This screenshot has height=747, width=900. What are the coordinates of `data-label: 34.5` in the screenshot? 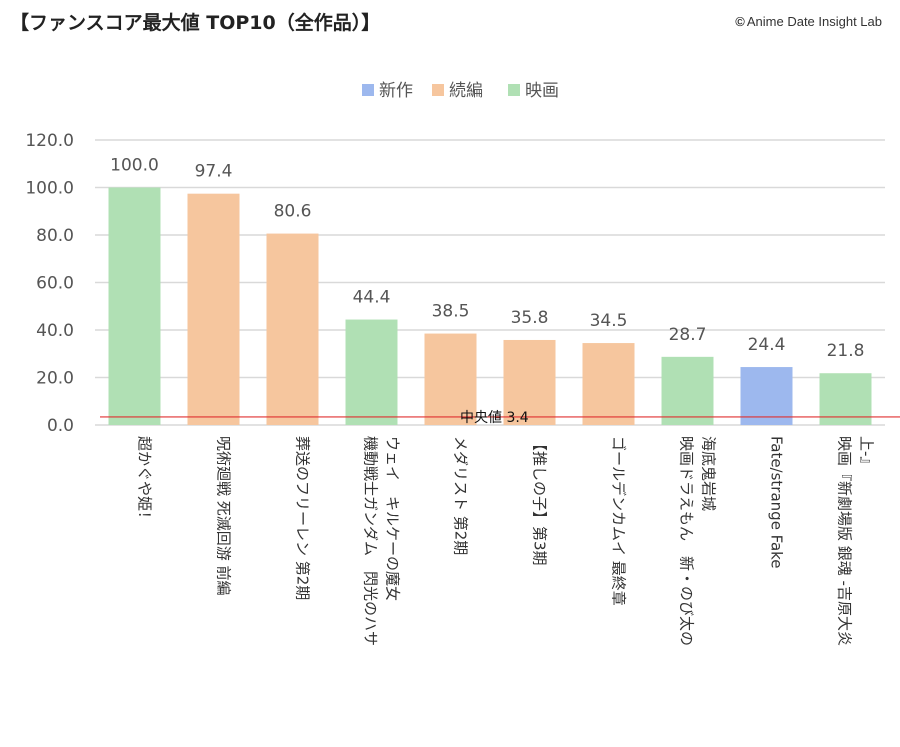 It's located at (609, 321).